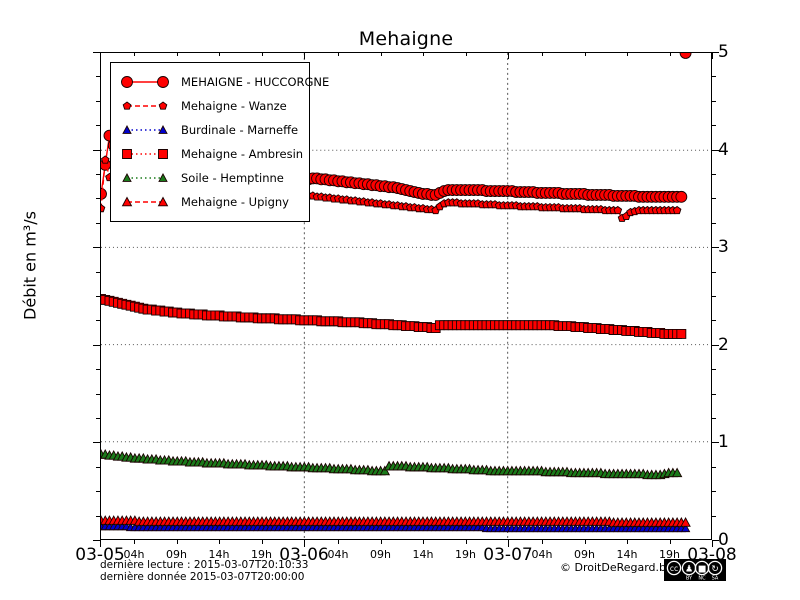 This screenshot has width=800, height=600. Describe the element at coordinates (465, 554) in the screenshot. I see `x-tick-label-minor: 19h` at that location.